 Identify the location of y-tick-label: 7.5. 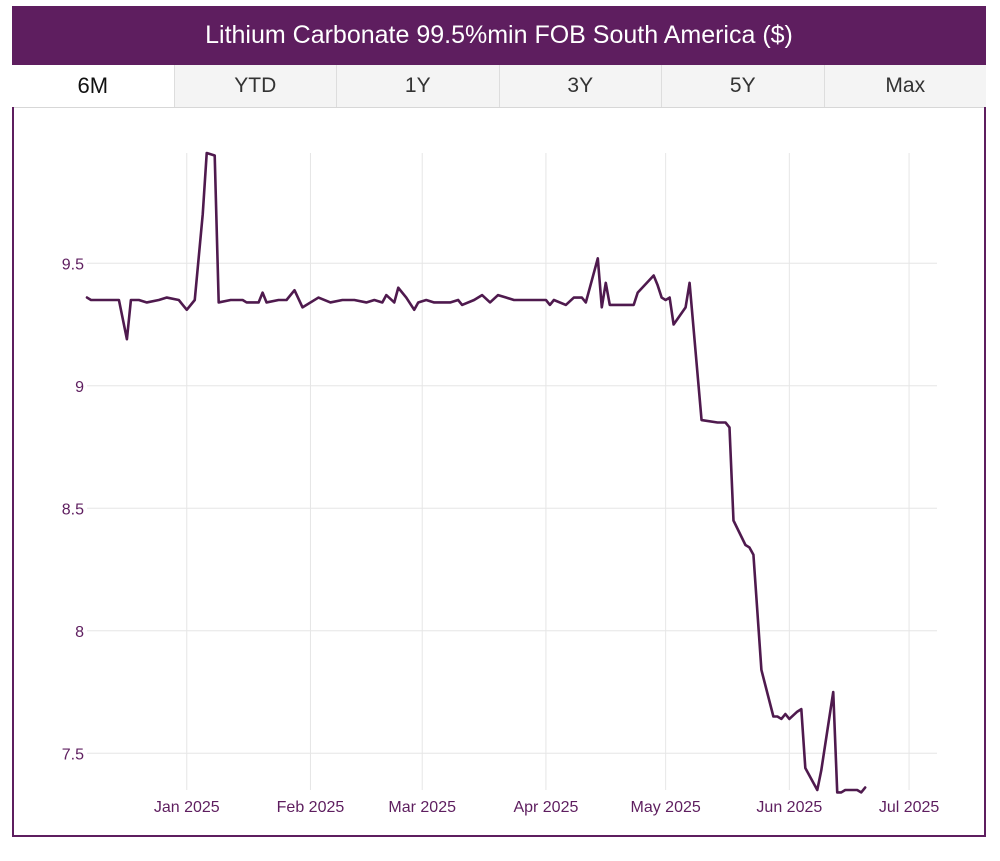
(73, 754).